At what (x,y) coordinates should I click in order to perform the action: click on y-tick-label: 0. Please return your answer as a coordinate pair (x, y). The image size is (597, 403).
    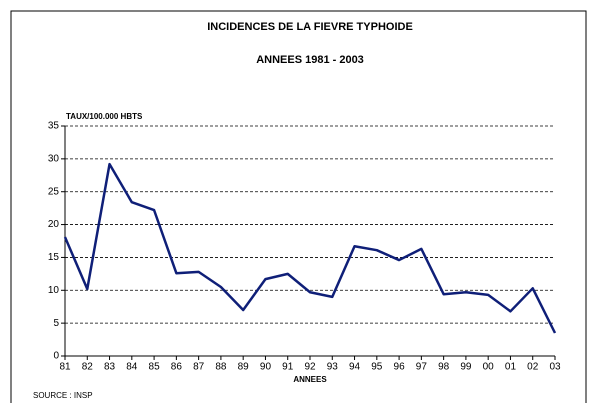
    Looking at the image, I should click on (56, 356).